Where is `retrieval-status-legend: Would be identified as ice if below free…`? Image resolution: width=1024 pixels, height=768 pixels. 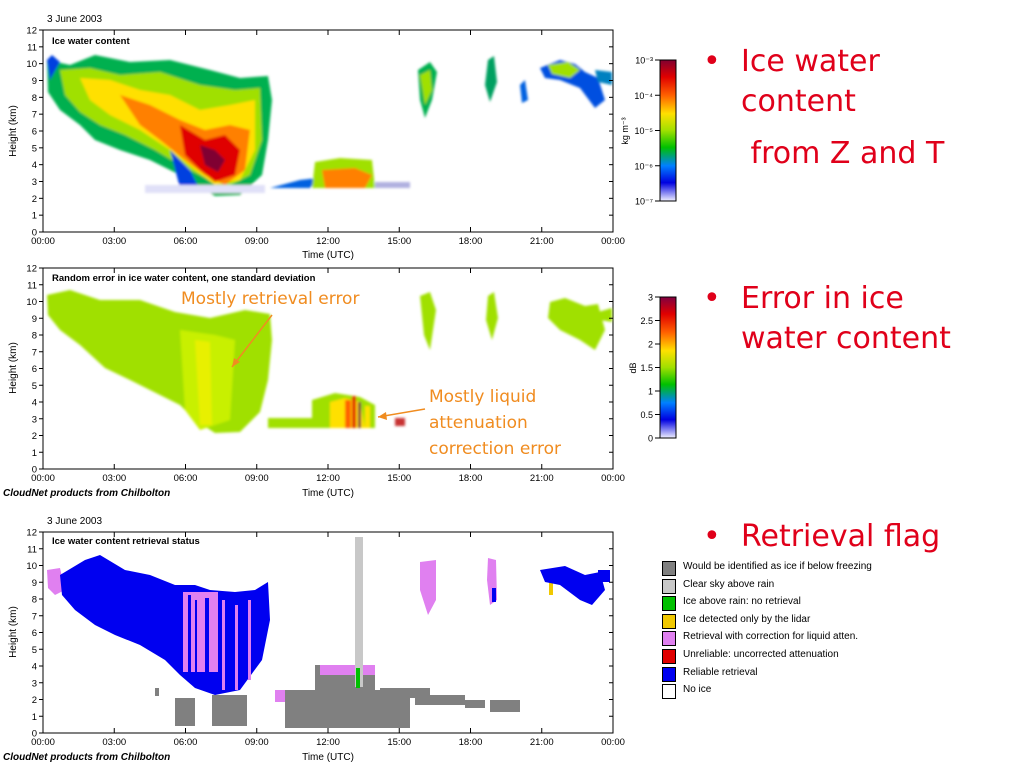
retrieval-status-legend: Would be identified as ice if below free… is located at coordinates (787, 630).